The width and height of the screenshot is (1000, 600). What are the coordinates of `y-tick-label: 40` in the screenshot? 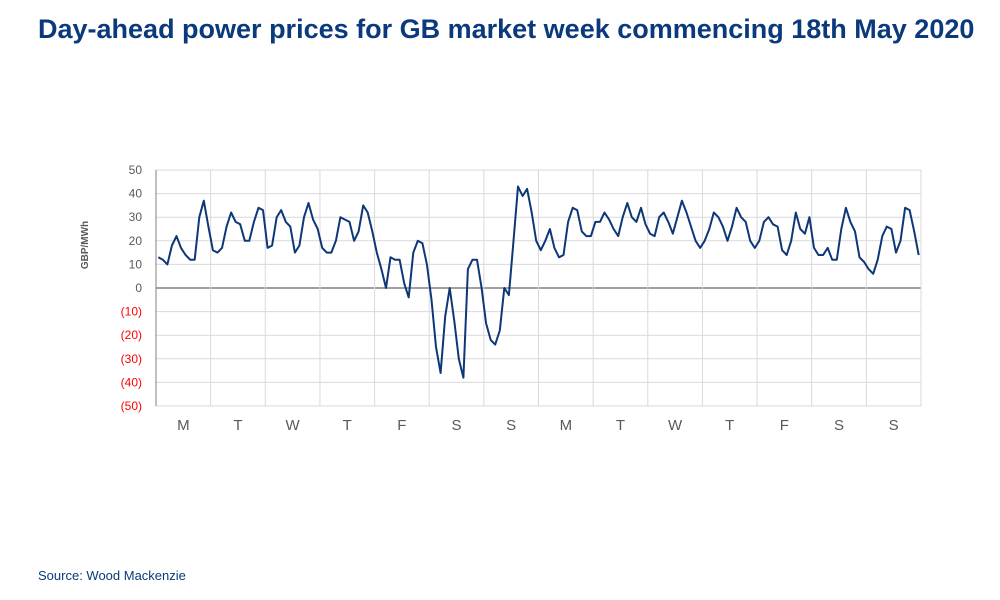 It's located at (136, 194).